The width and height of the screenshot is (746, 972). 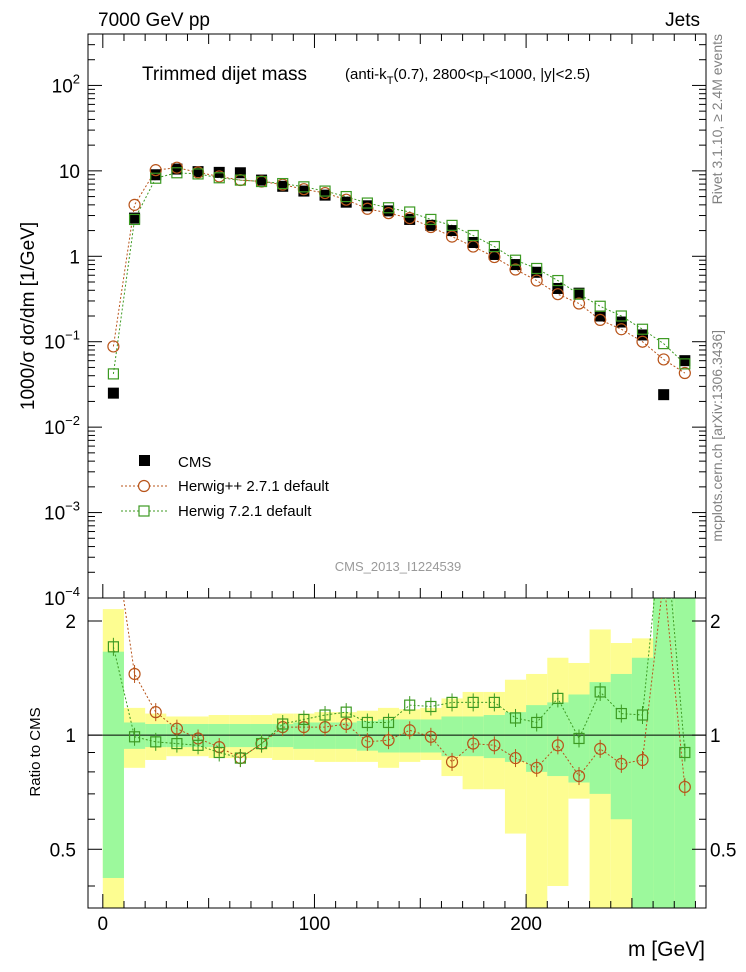 I want to click on main-y-tick-label: 10⁻², so click(x=62, y=426).